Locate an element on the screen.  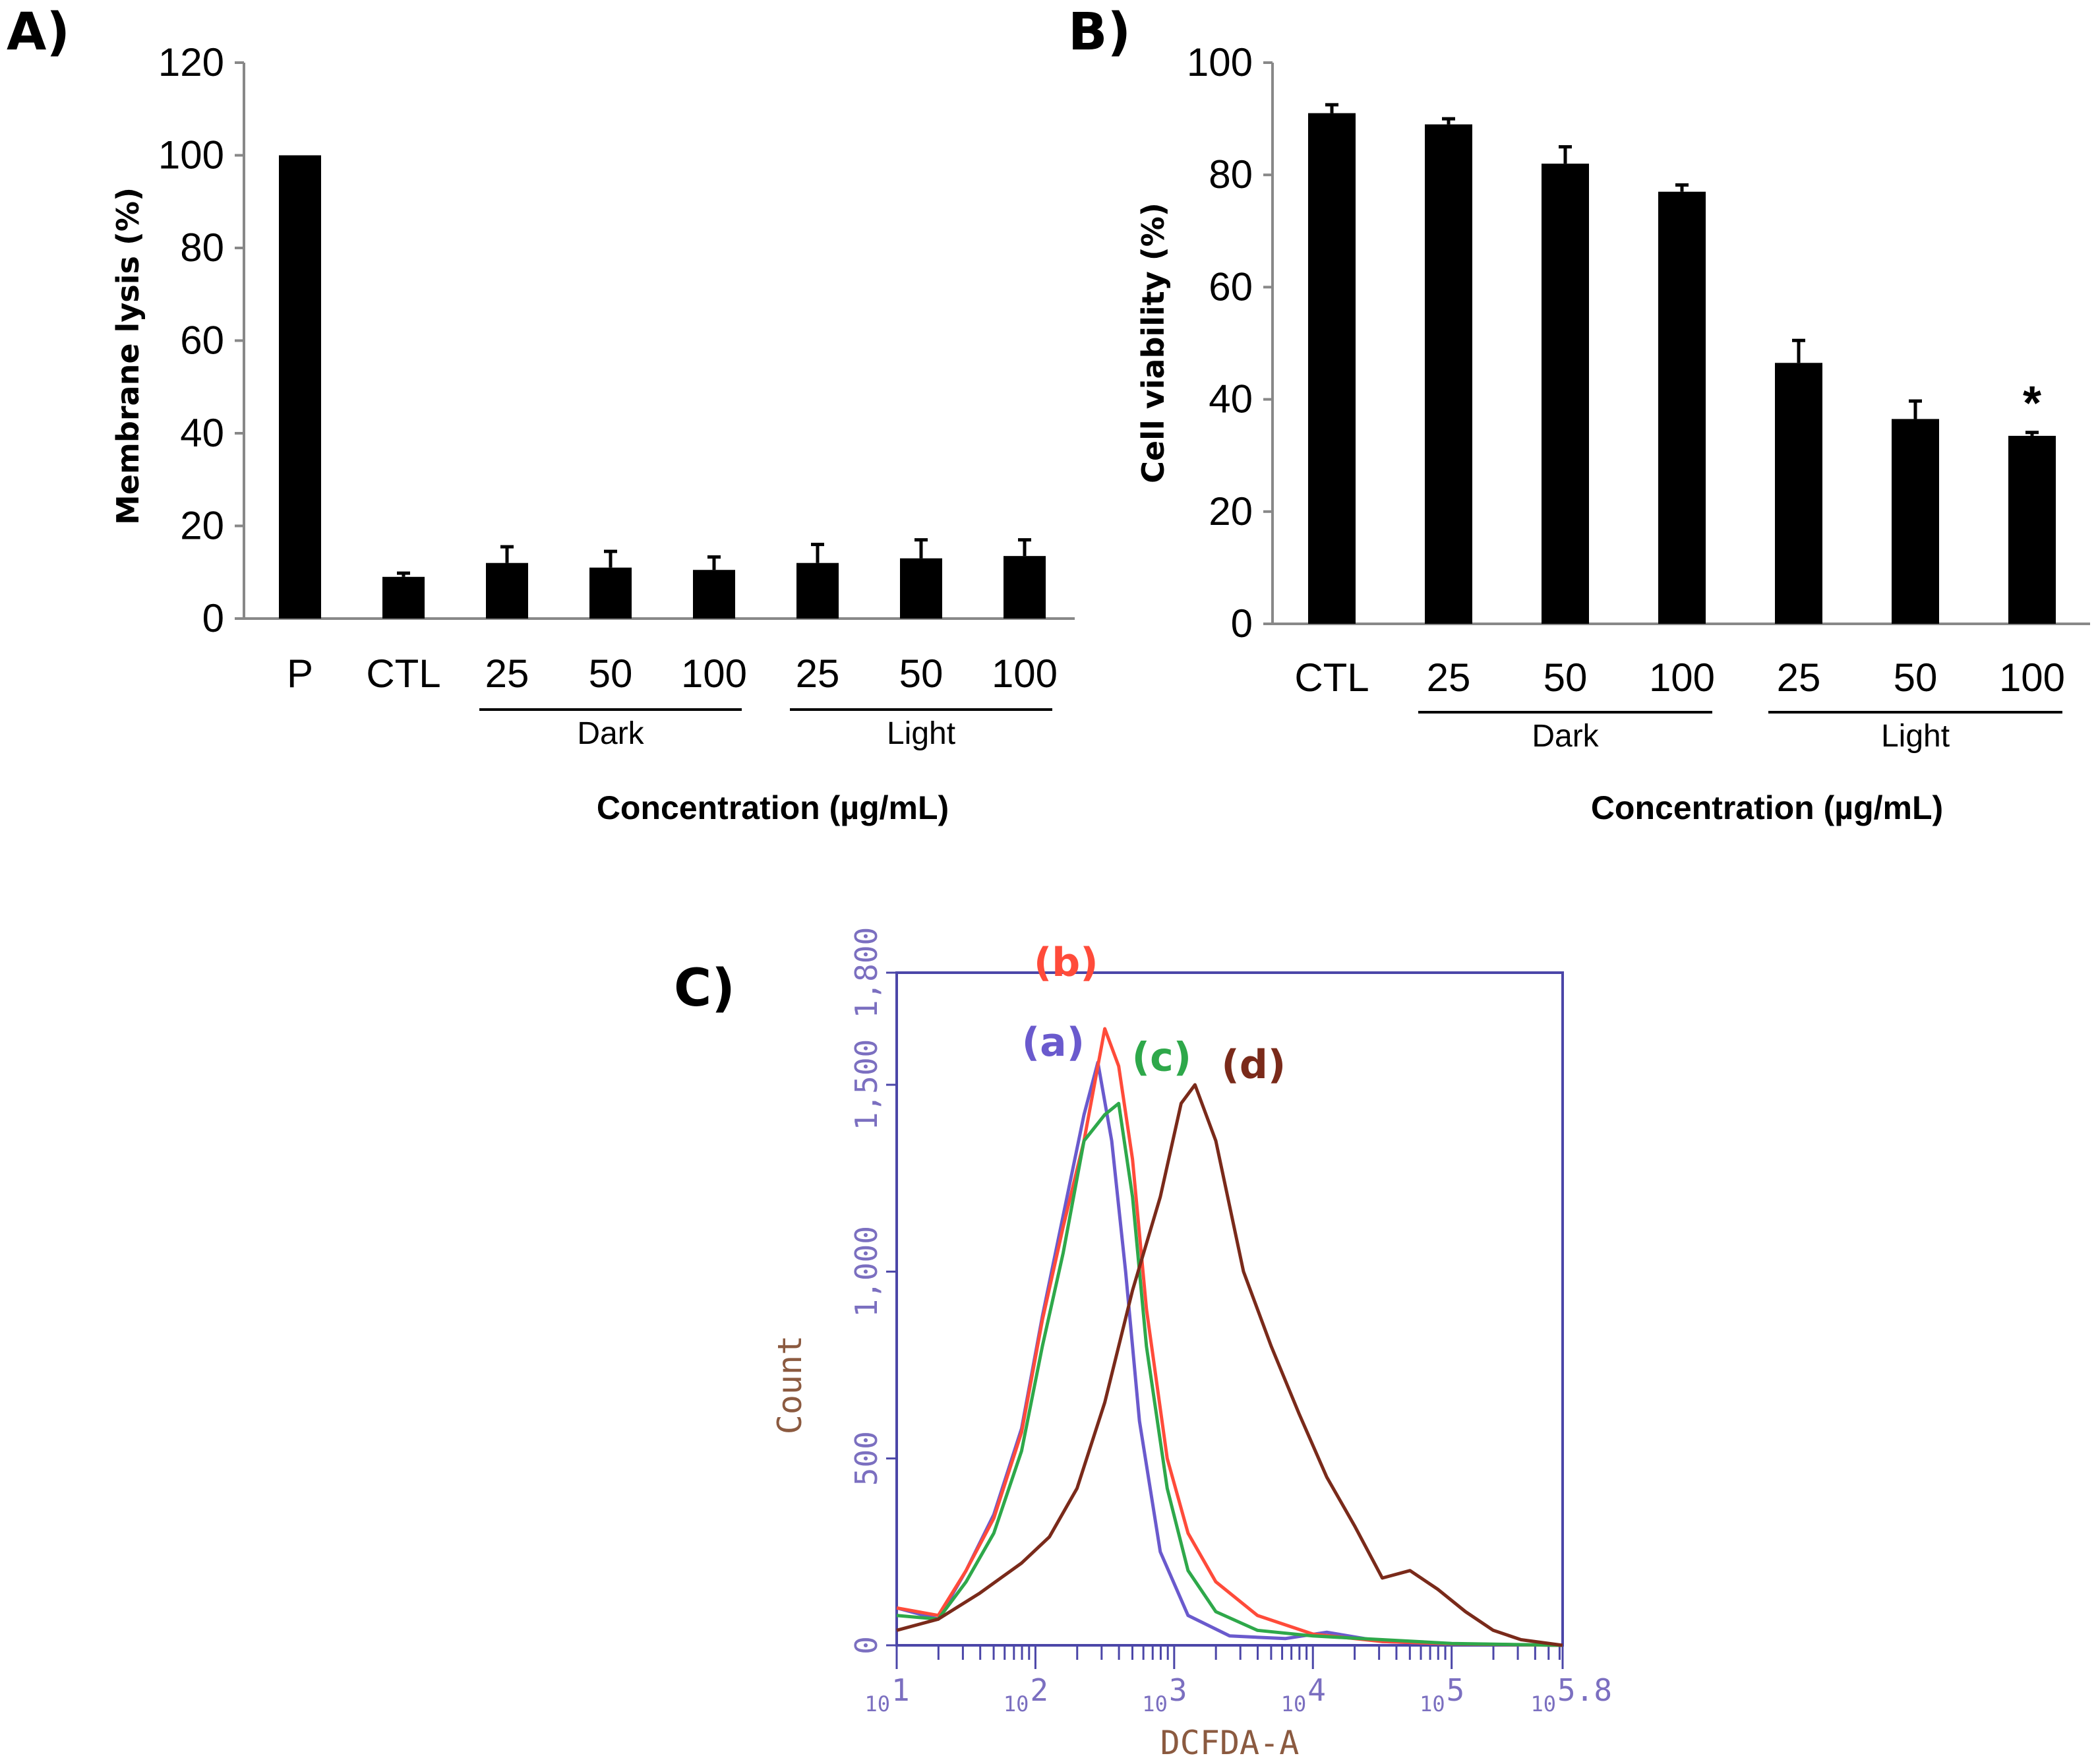
y-tick-label: 1,500 is located at coordinates (866, 1084).